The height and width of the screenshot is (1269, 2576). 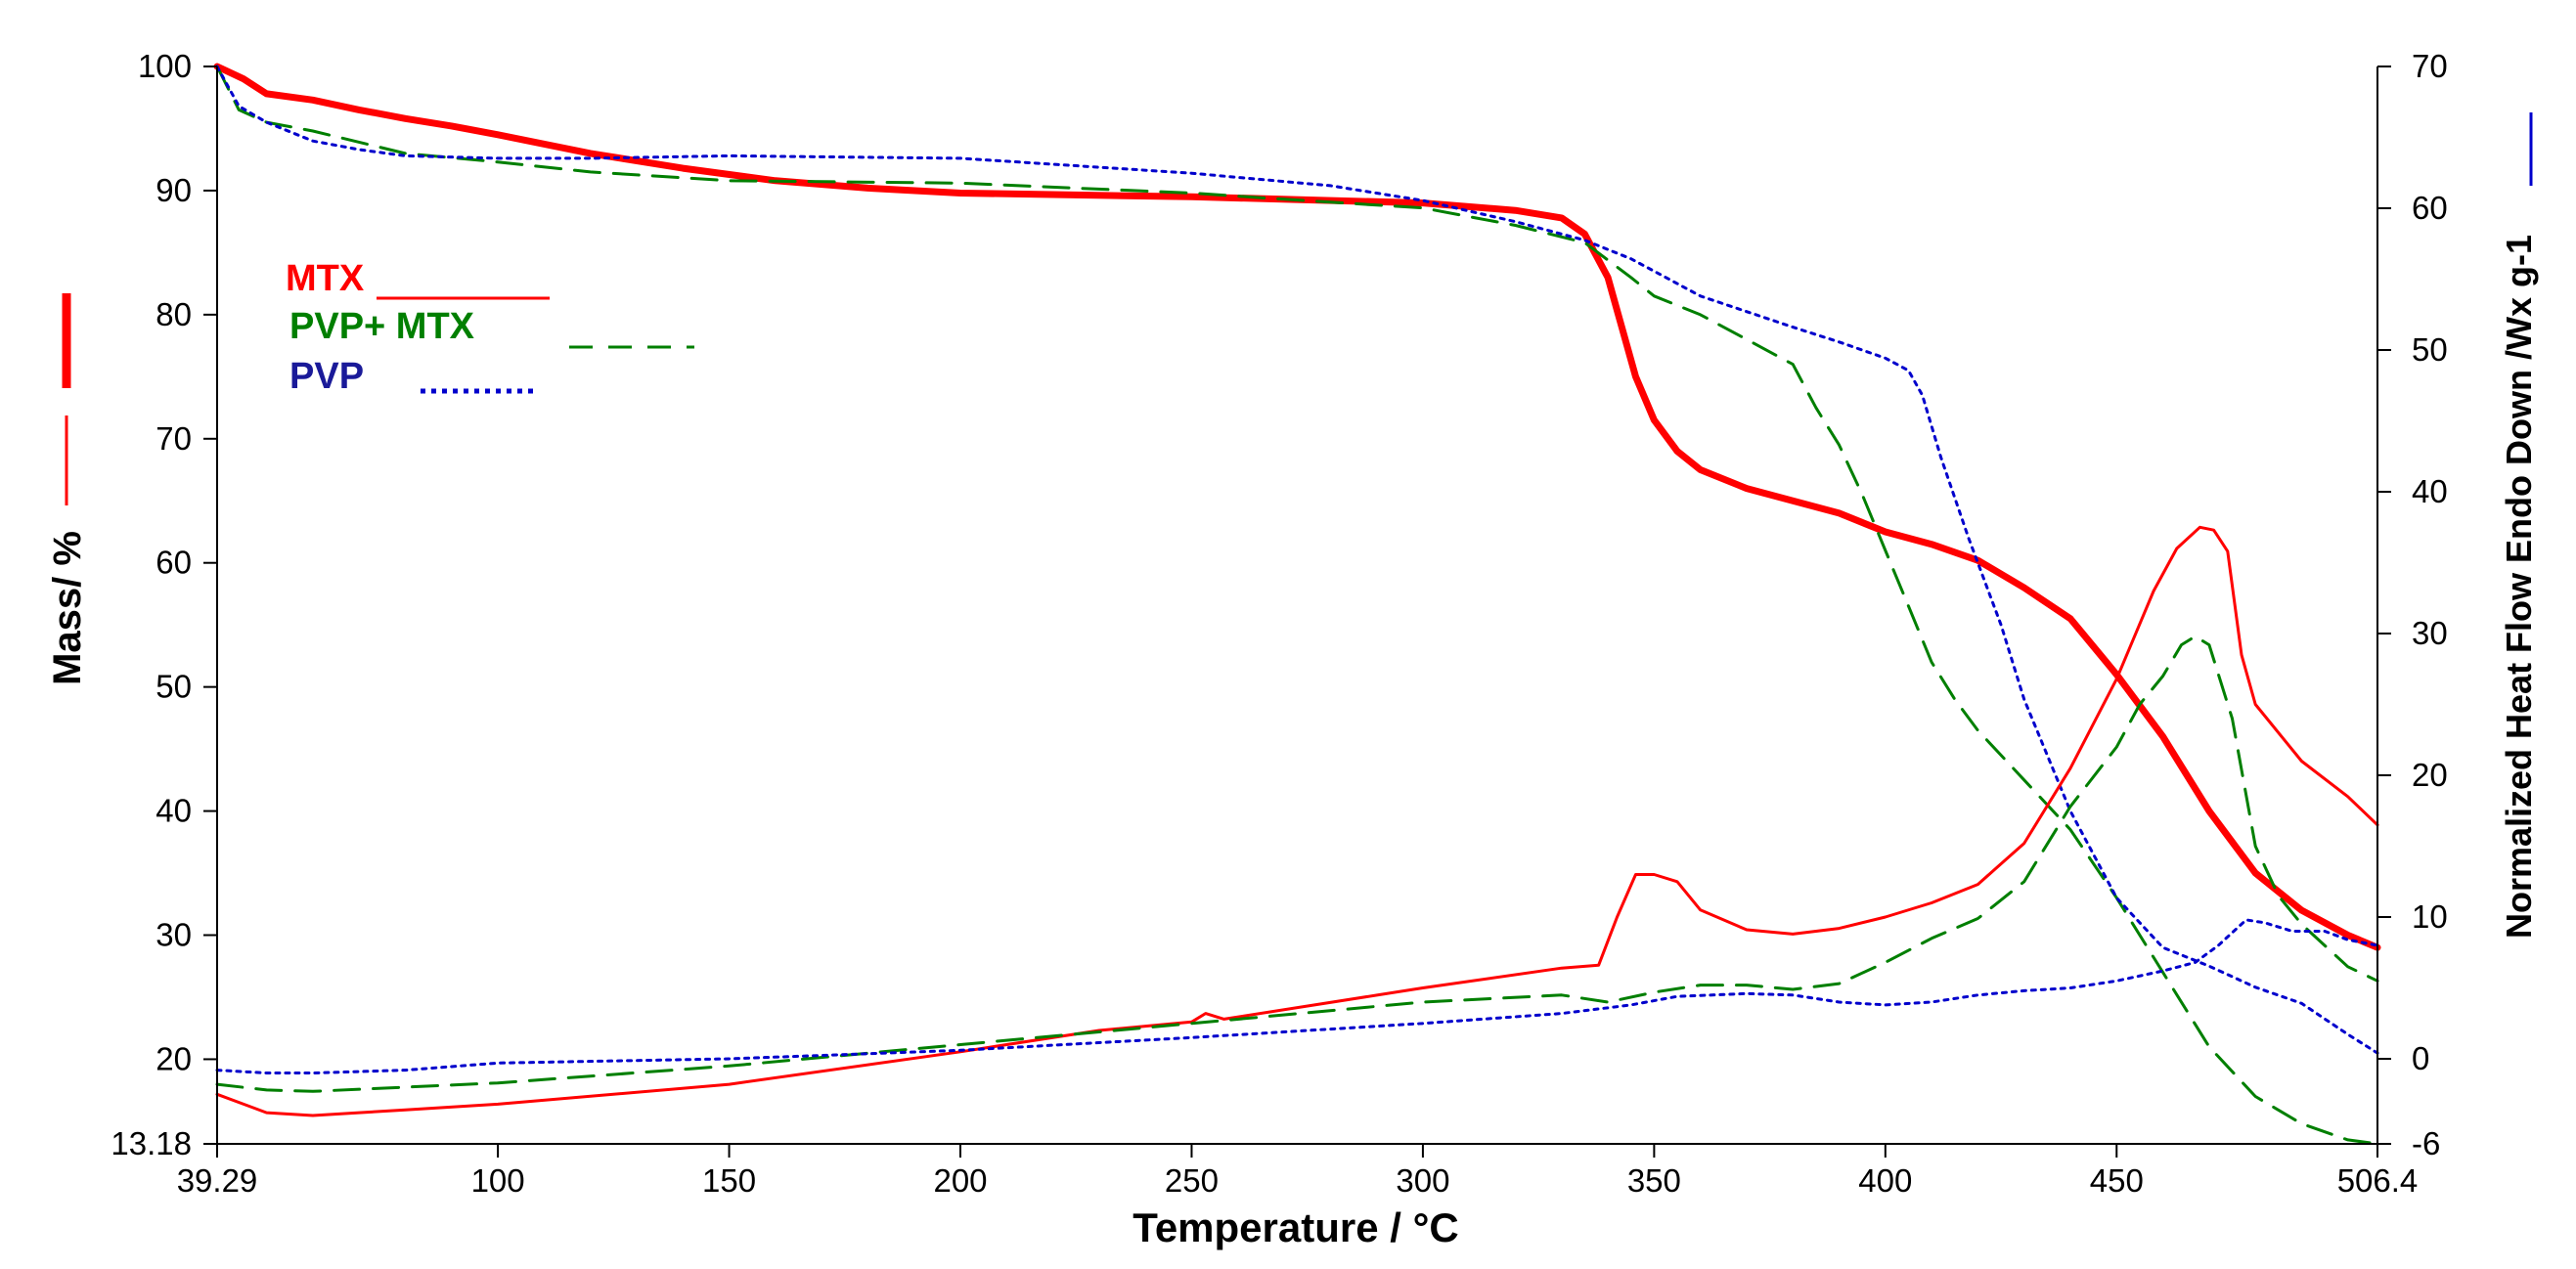 I want to click on y-right-tick-label: 70, so click(x=2430, y=66).